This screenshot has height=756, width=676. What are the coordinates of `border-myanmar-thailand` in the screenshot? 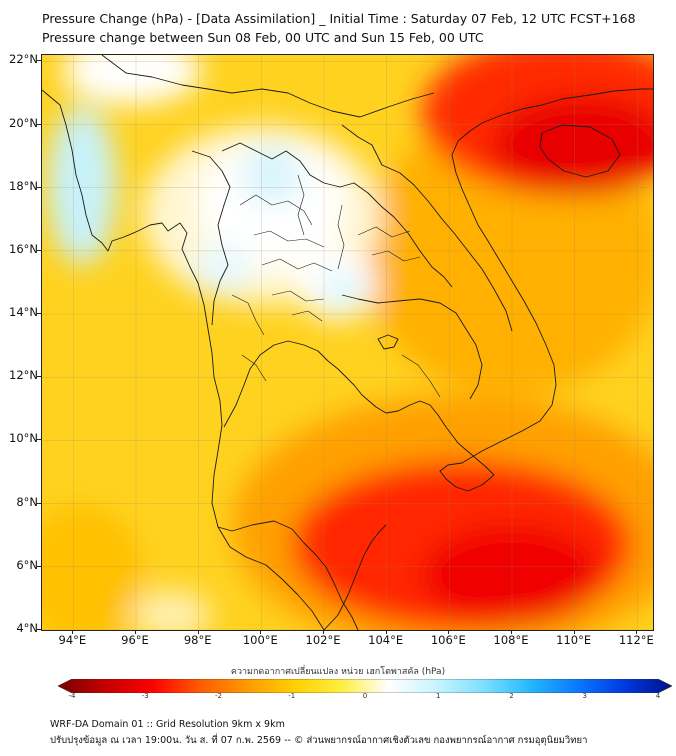 It's located at (211, 238).